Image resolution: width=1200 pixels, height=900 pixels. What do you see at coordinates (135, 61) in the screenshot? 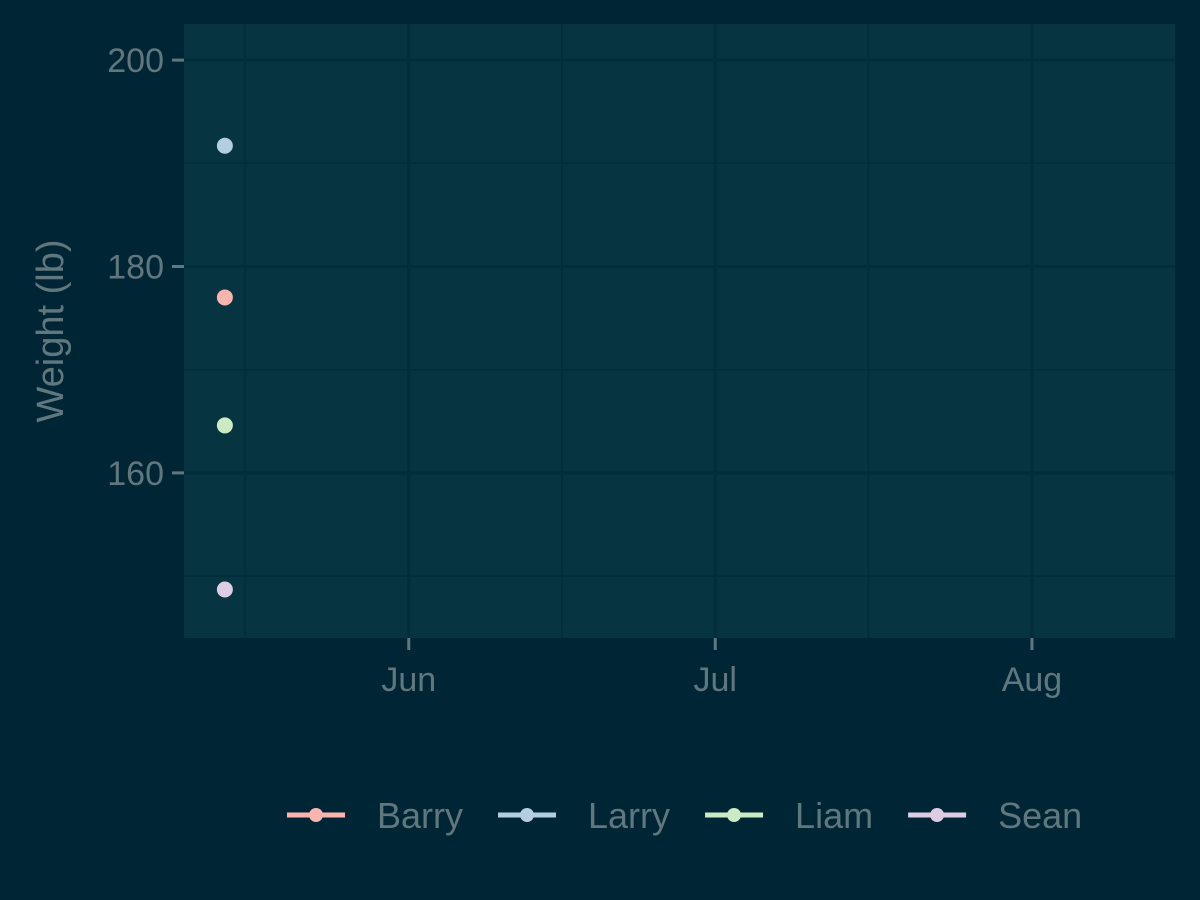
I see `y-tick-label: 200` at bounding box center [135, 61].